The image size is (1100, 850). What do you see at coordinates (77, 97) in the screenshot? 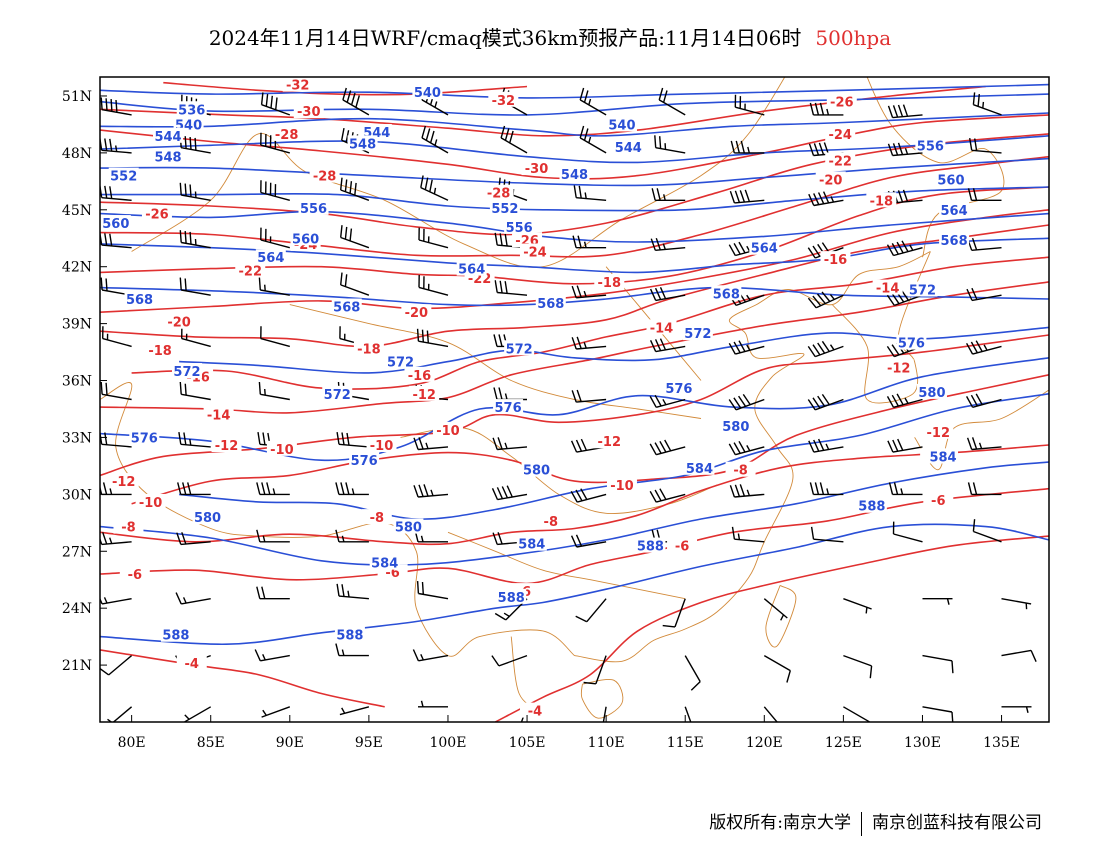
I see `lat-tick-label: 51N` at bounding box center [77, 97].